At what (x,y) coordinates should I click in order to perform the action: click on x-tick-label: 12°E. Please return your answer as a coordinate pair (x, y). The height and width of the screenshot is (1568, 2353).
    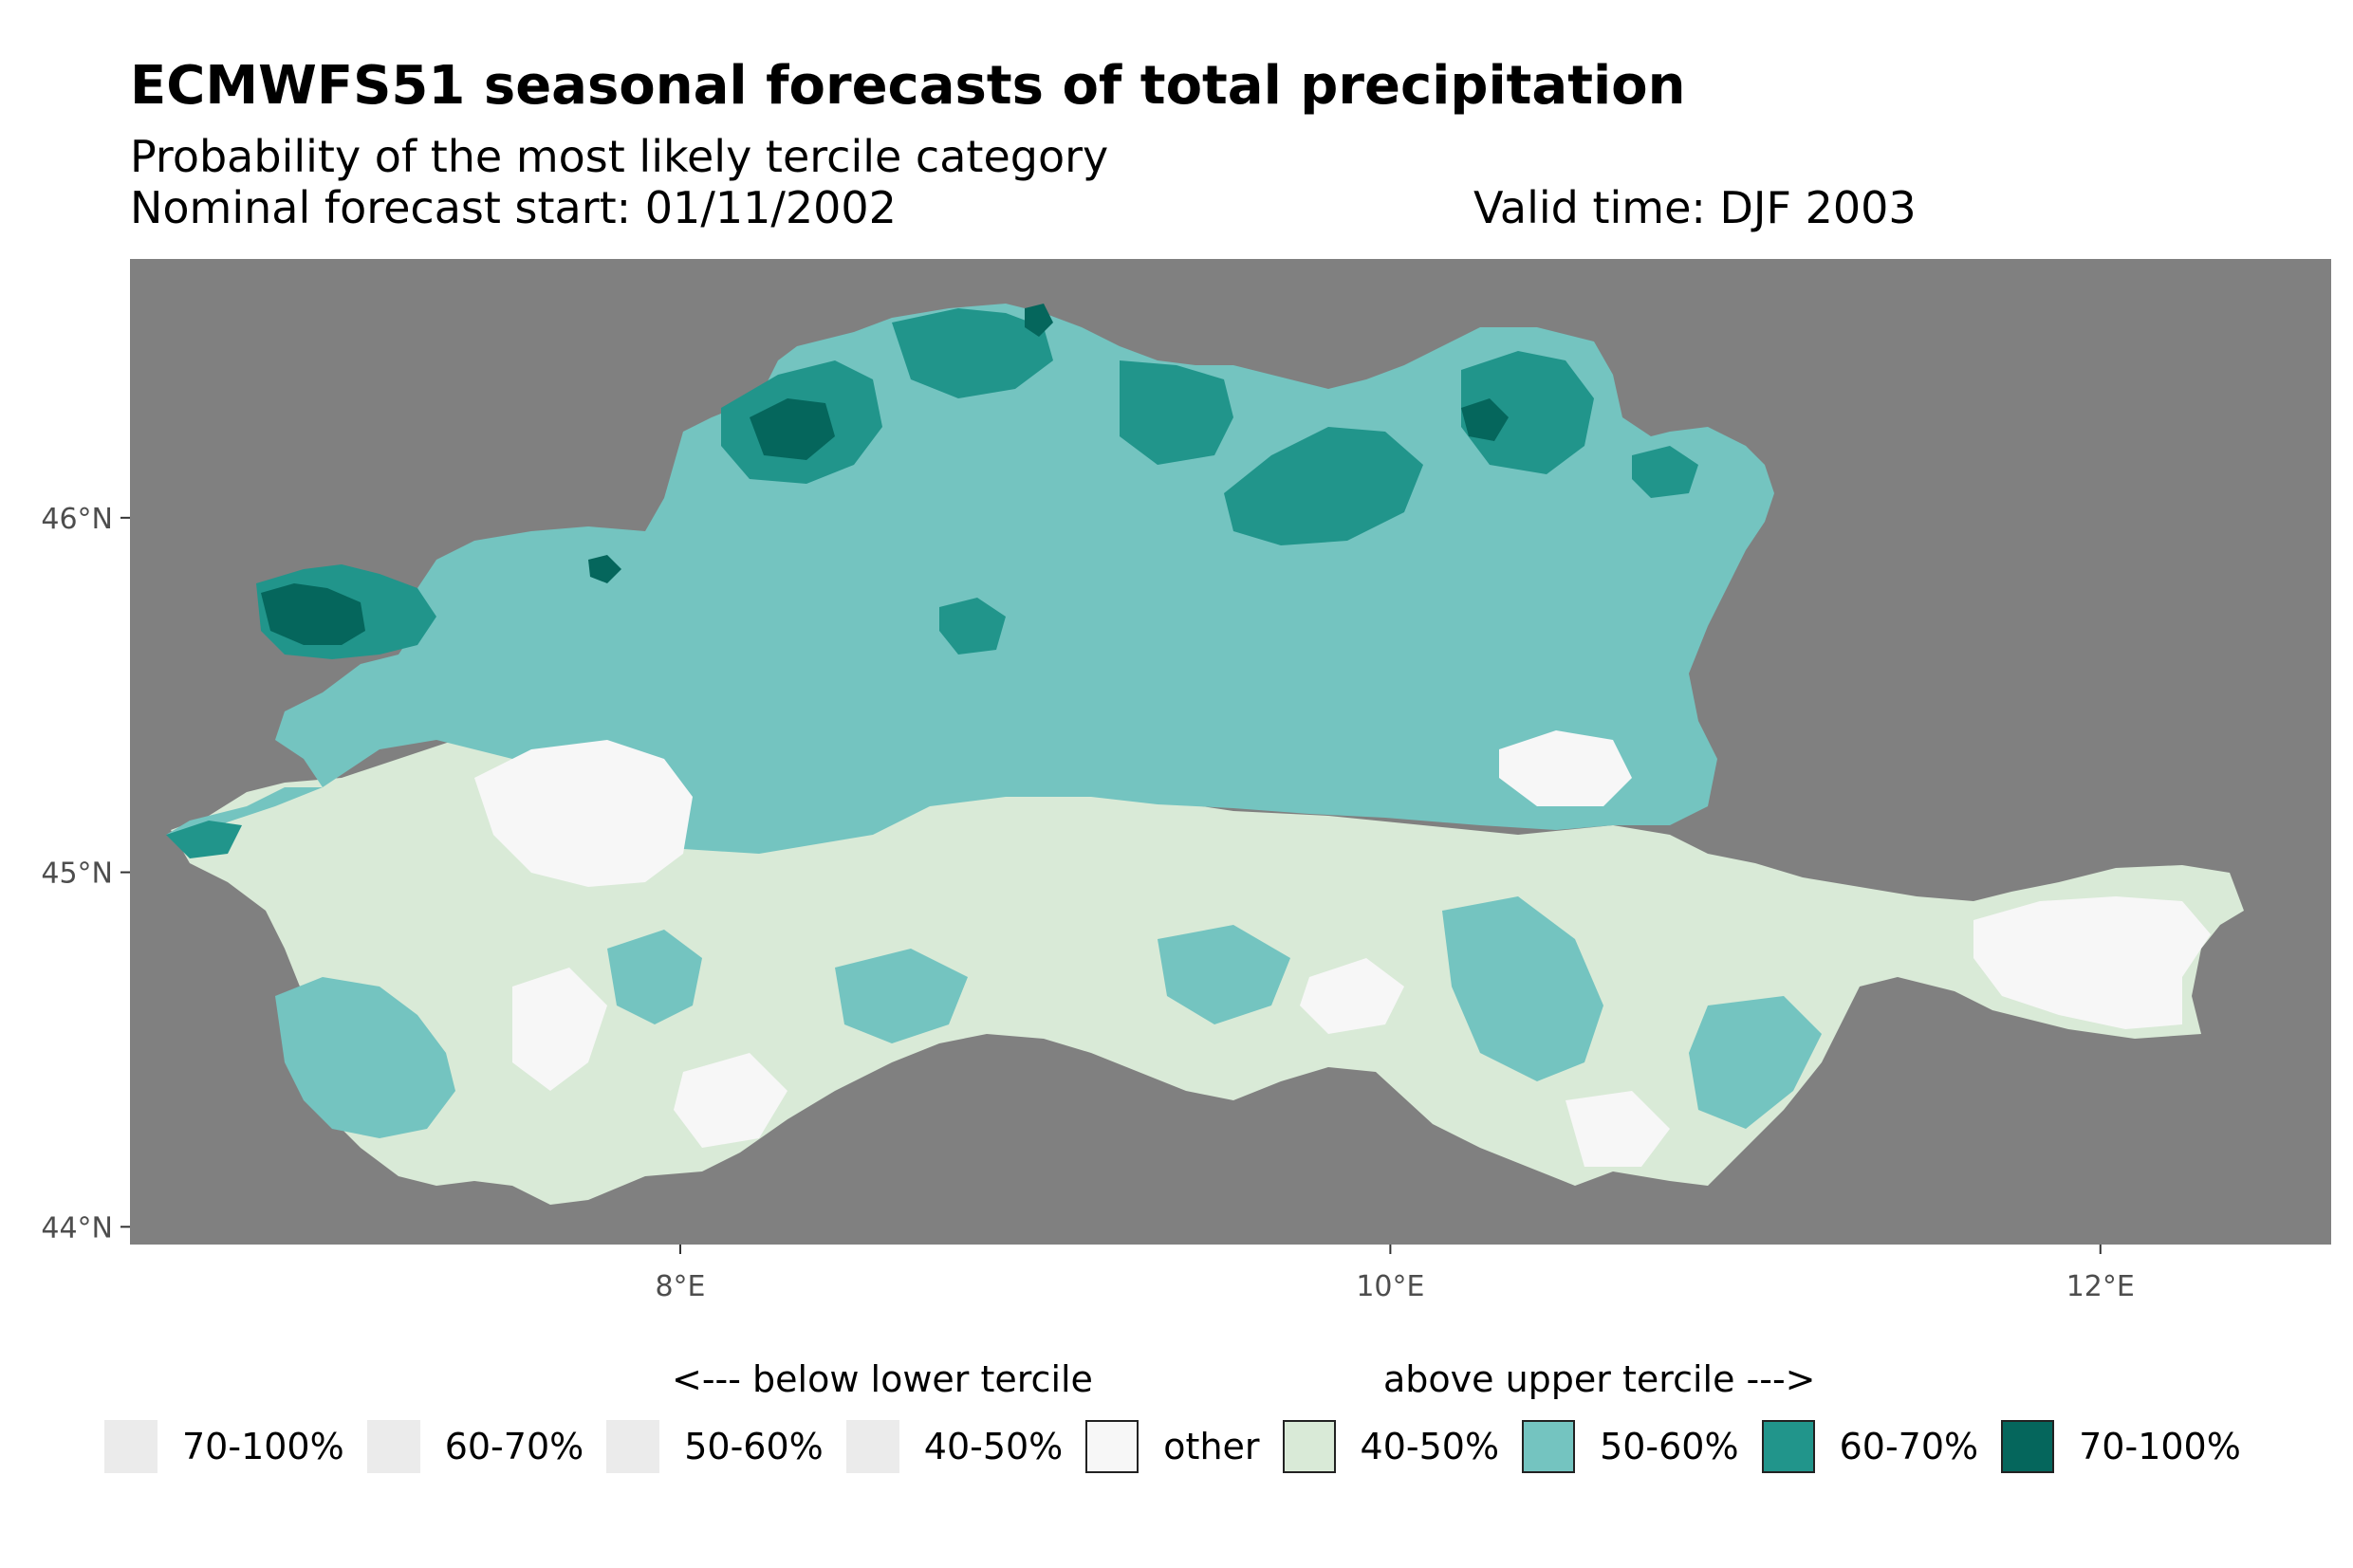
    Looking at the image, I should click on (2100, 1287).